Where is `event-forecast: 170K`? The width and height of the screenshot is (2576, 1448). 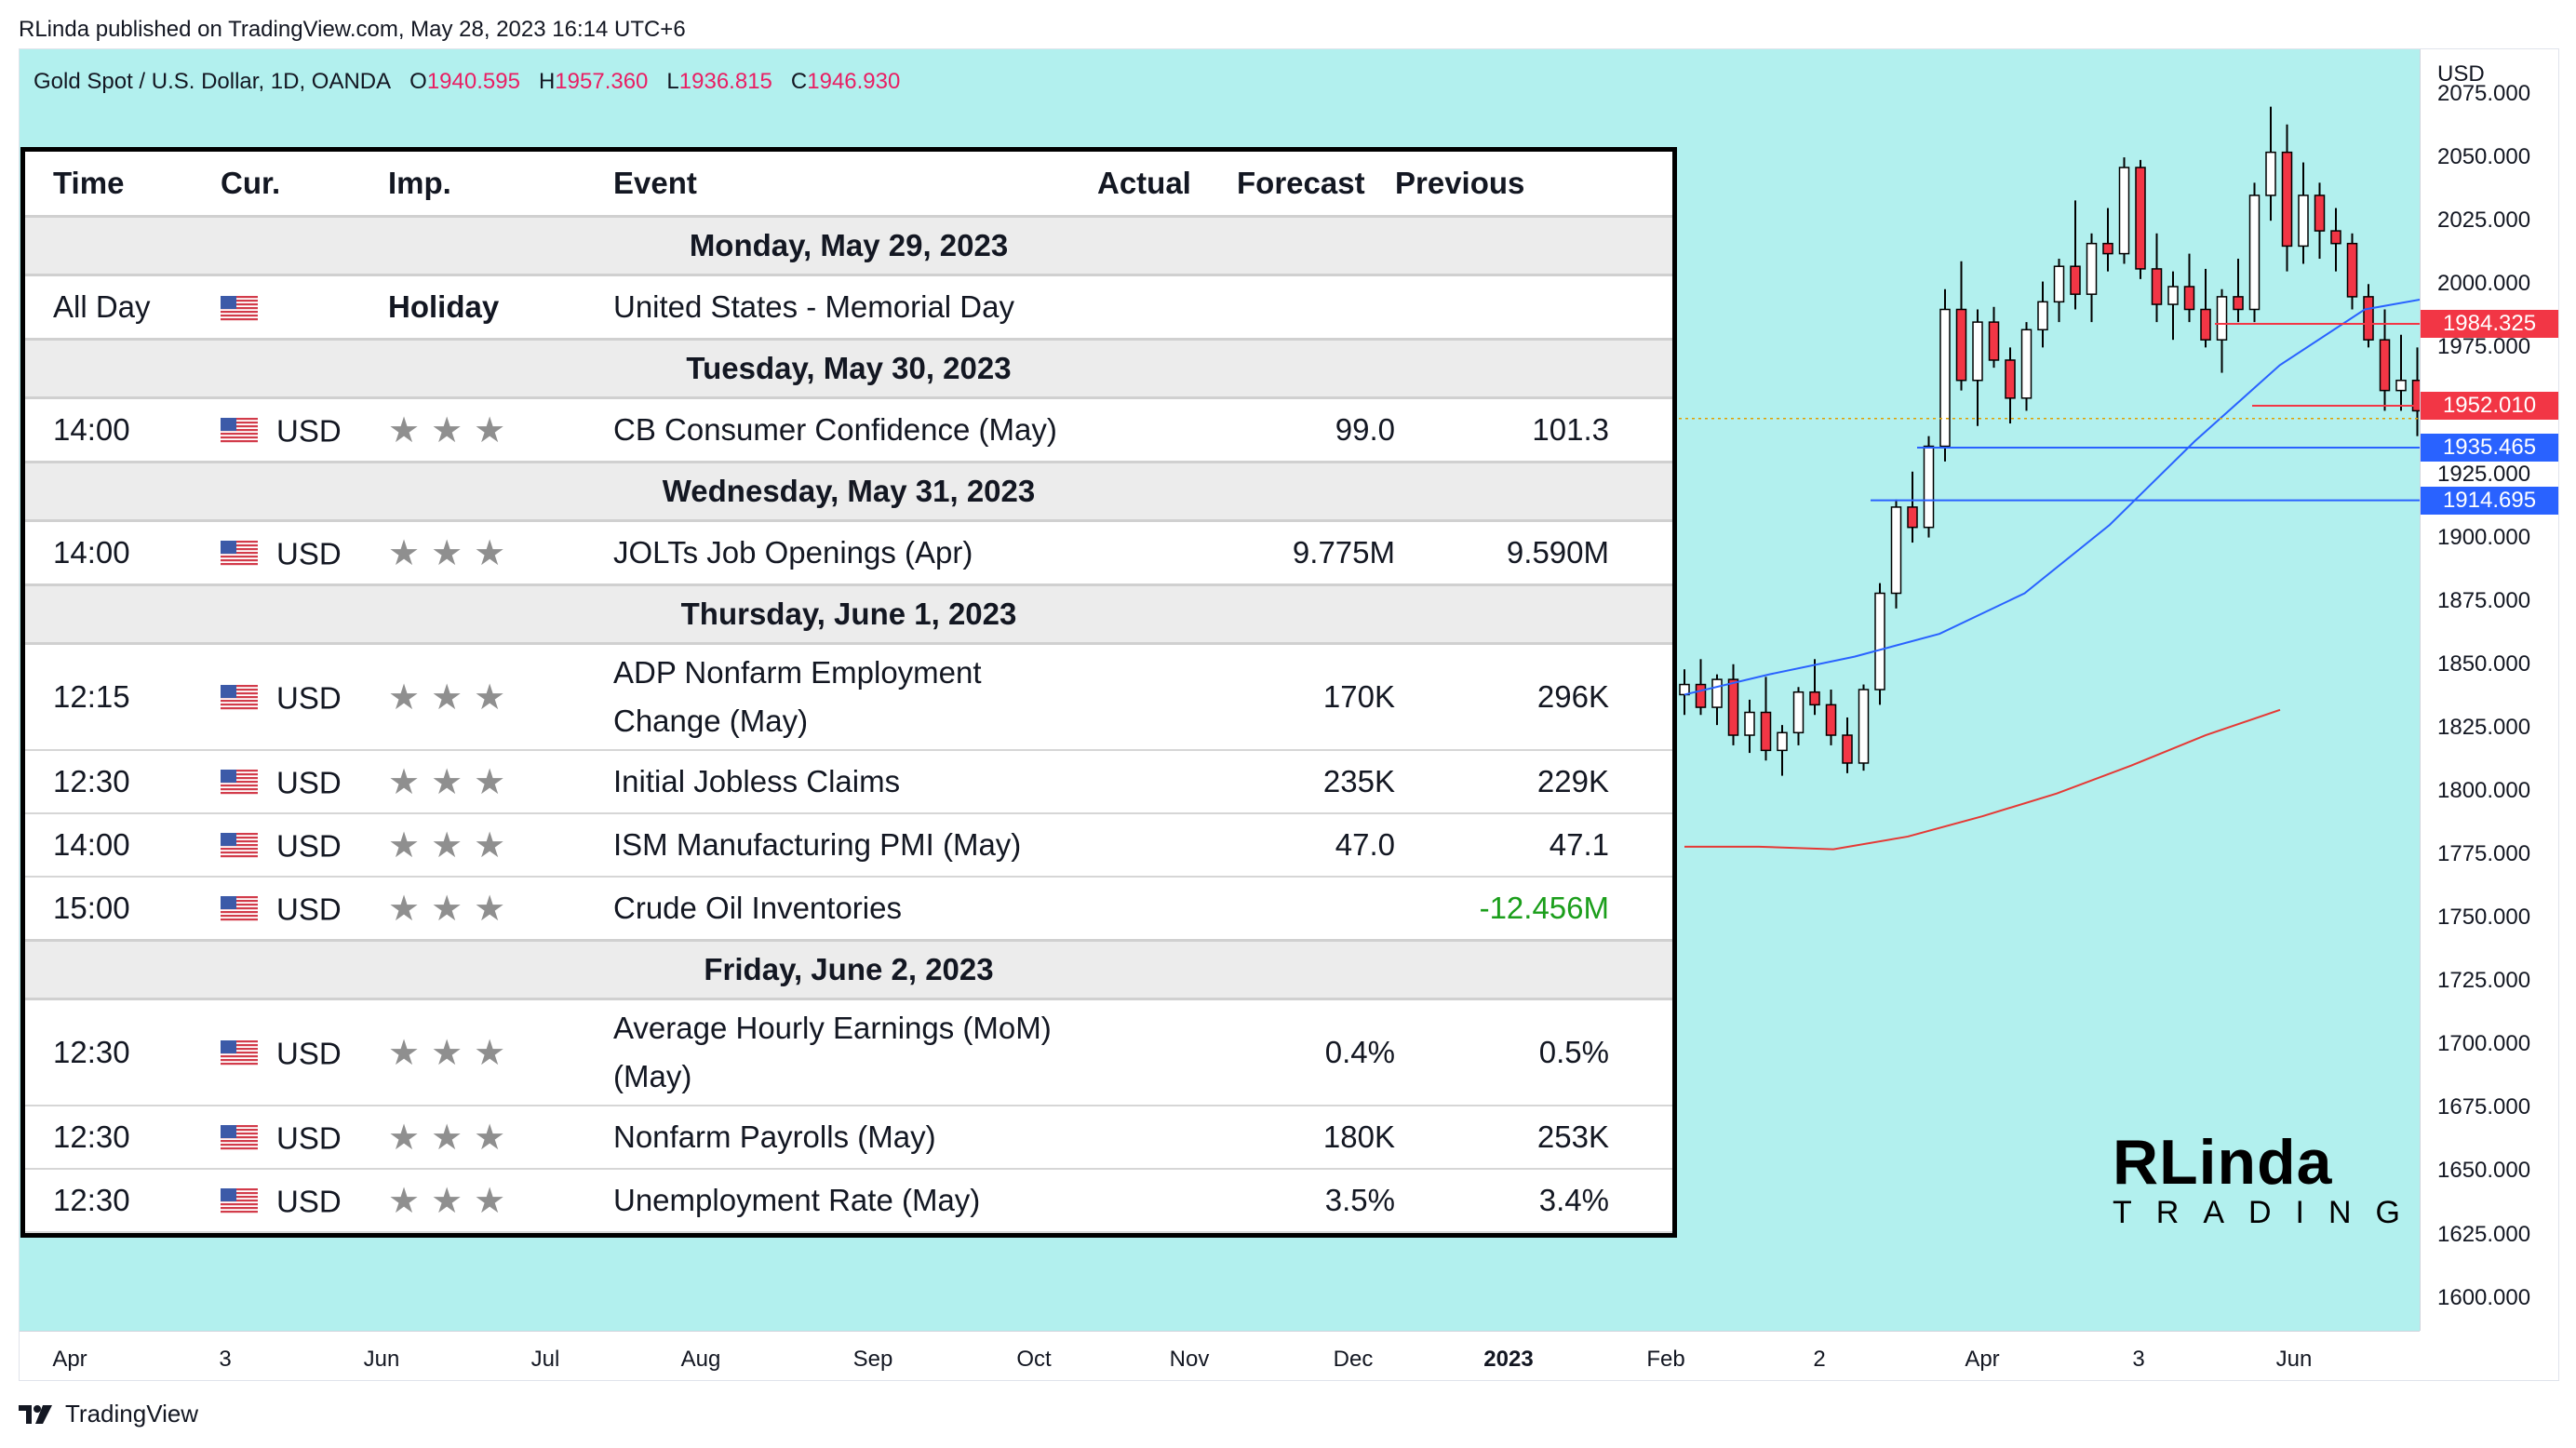
event-forecast: 170K is located at coordinates (1316, 697).